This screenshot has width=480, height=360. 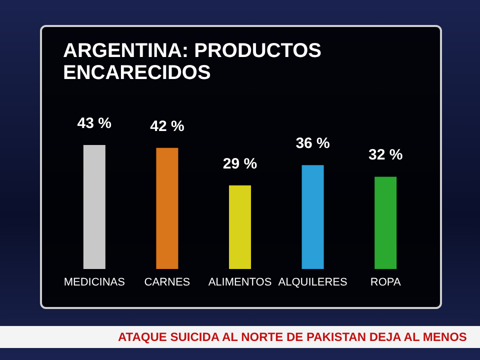 What do you see at coordinates (94, 123) in the screenshot?
I see `data-label: 43 %` at bounding box center [94, 123].